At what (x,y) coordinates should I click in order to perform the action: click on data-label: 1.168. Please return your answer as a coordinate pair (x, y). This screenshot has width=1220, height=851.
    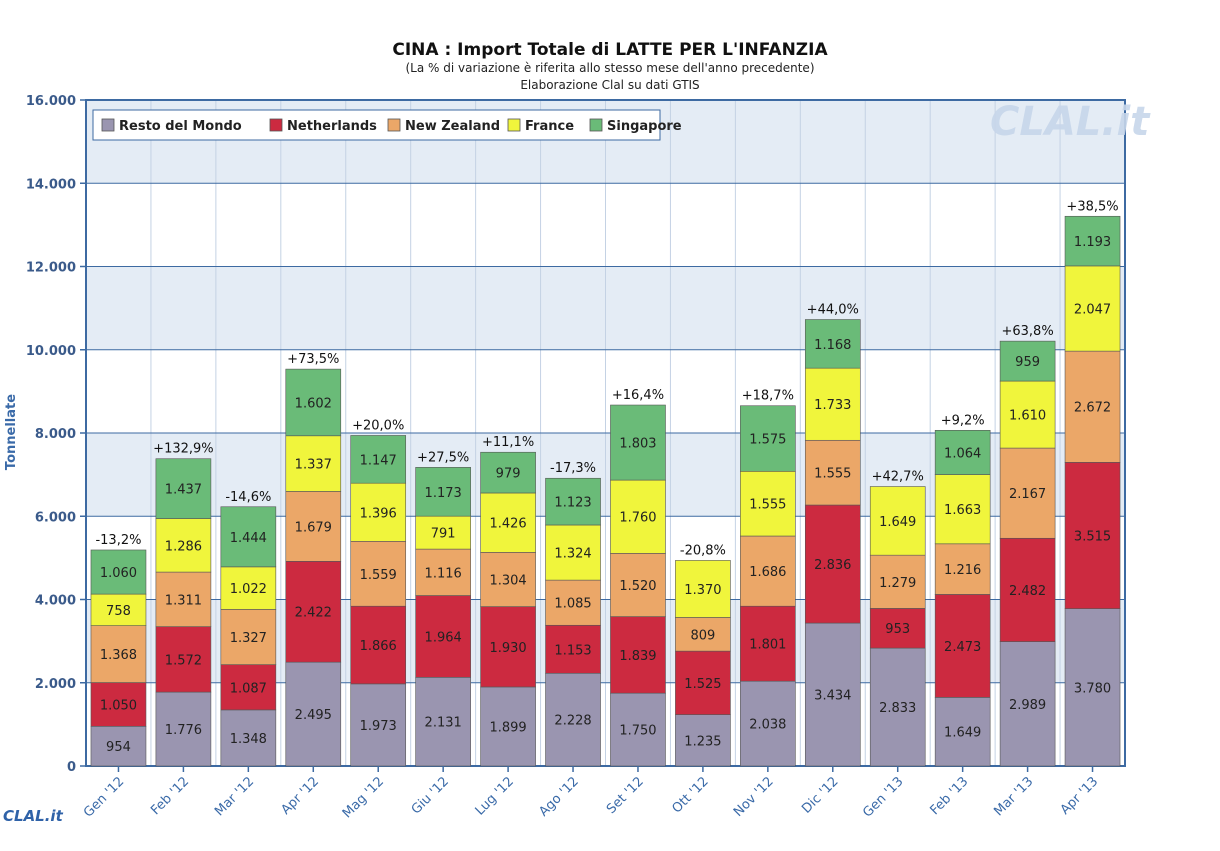
    Looking at the image, I should click on (832, 345).